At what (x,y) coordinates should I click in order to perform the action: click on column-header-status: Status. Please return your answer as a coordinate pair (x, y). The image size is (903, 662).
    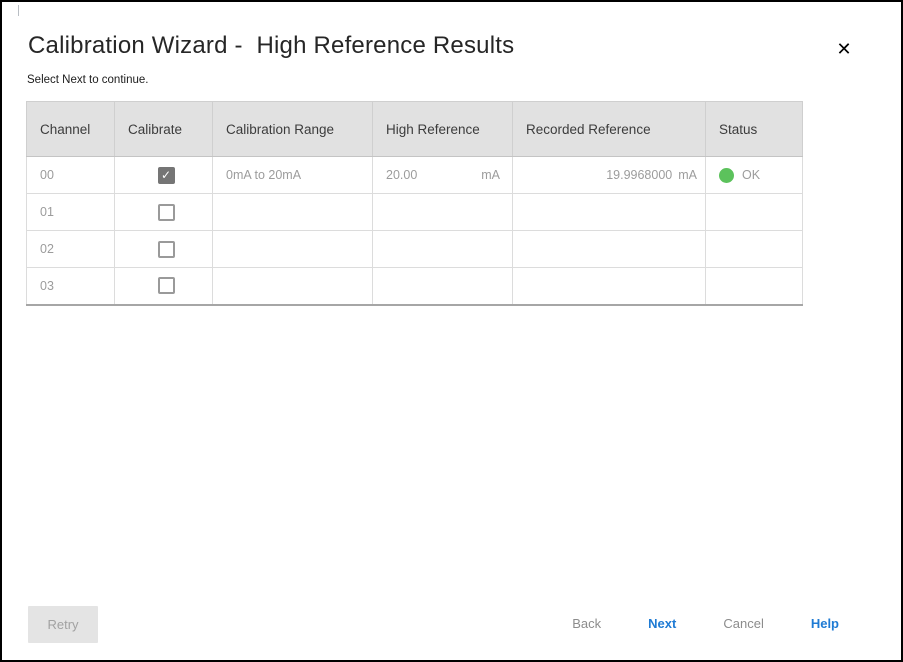
    Looking at the image, I should click on (754, 129).